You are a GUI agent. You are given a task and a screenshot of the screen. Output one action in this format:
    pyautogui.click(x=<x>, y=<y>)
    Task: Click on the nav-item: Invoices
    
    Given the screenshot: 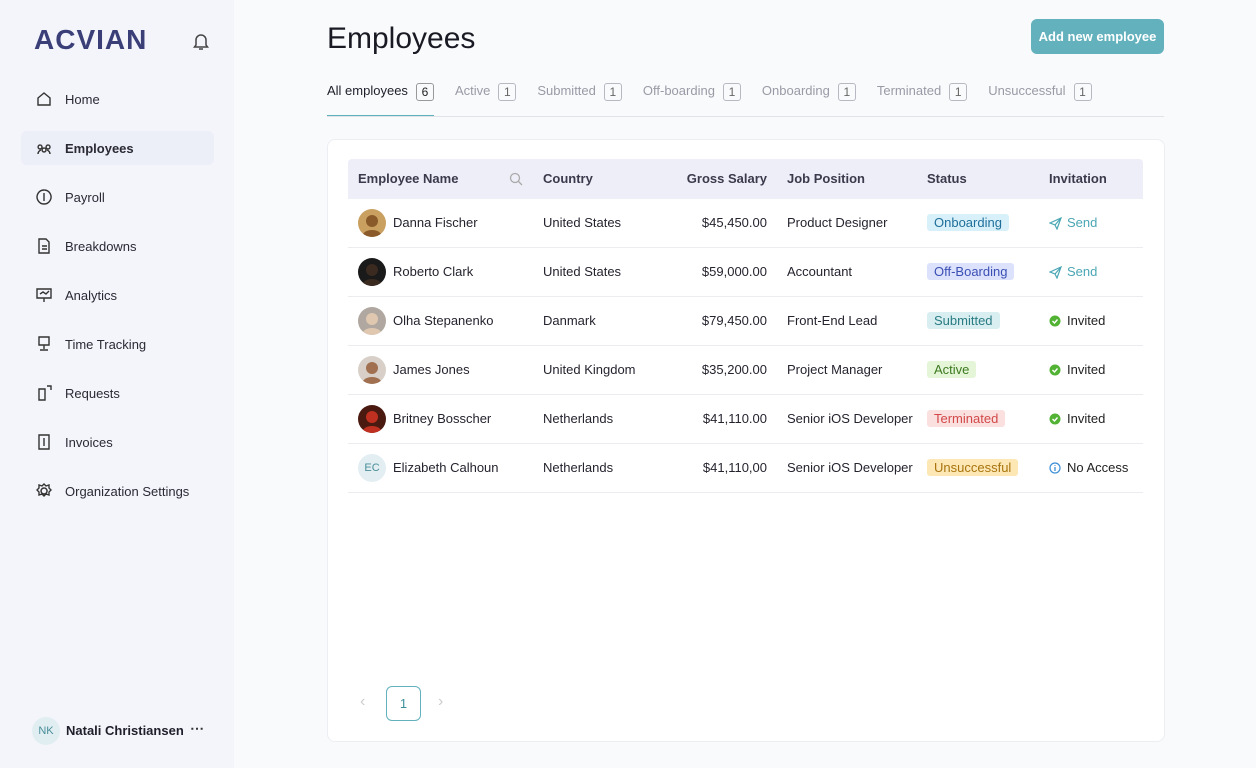 What is the action you would take?
    pyautogui.click(x=117, y=442)
    